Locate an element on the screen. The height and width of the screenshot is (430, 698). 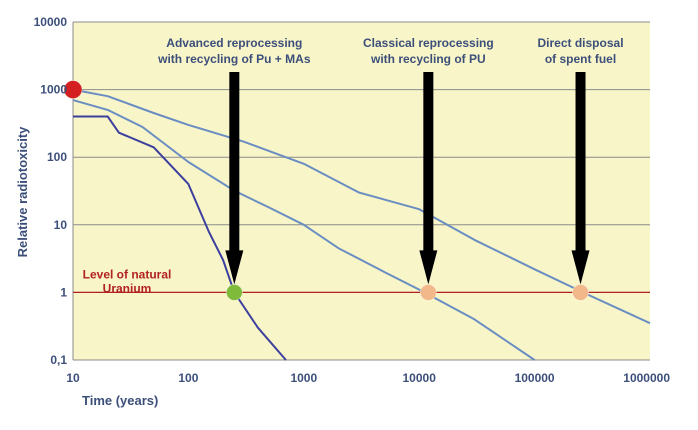
advanced-uranium-crossing-marker is located at coordinates (234, 292).